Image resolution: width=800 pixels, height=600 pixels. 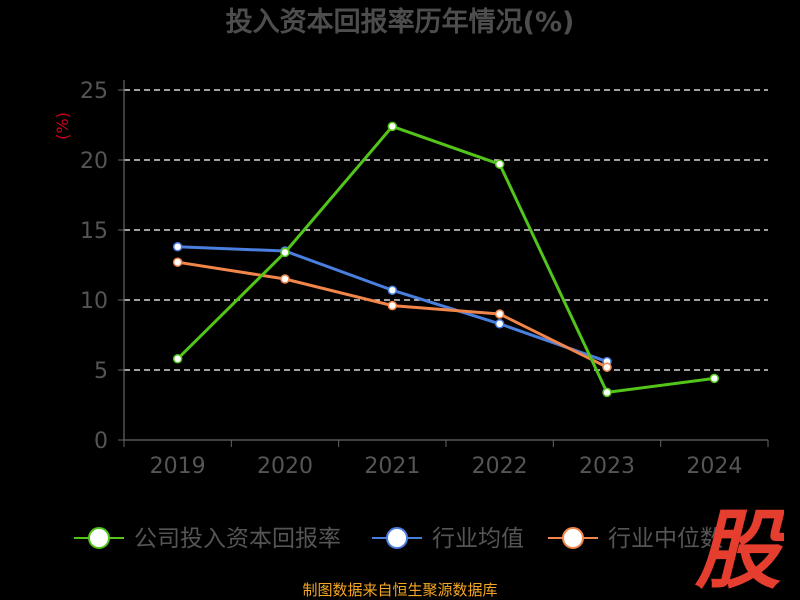 What do you see at coordinates (665, 539) in the screenshot?
I see `legend-label: 行业中位数` at bounding box center [665, 539].